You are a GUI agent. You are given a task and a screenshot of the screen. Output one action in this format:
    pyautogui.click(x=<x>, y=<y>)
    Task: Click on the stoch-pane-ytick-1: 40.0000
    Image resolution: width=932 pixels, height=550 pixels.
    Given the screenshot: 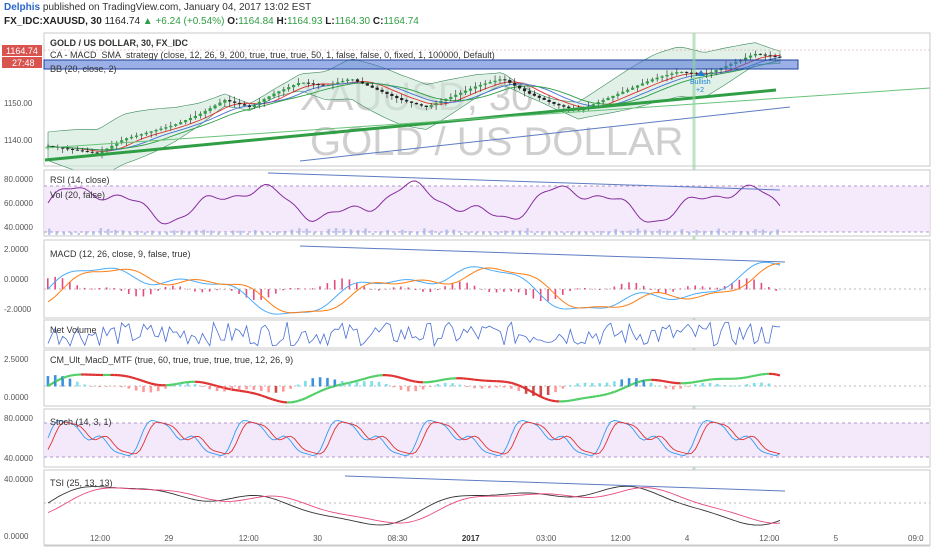 What is the action you would take?
    pyautogui.click(x=18, y=458)
    